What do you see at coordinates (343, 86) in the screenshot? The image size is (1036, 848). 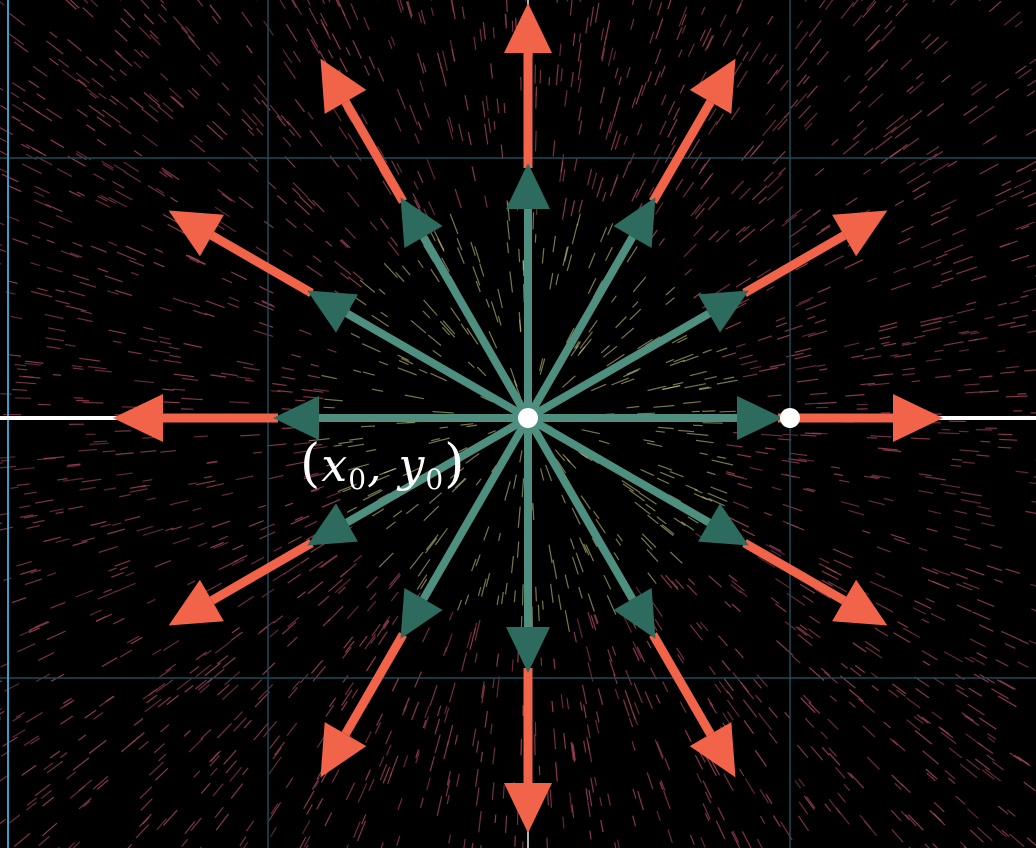 I see `outer-arrow-head` at bounding box center [343, 86].